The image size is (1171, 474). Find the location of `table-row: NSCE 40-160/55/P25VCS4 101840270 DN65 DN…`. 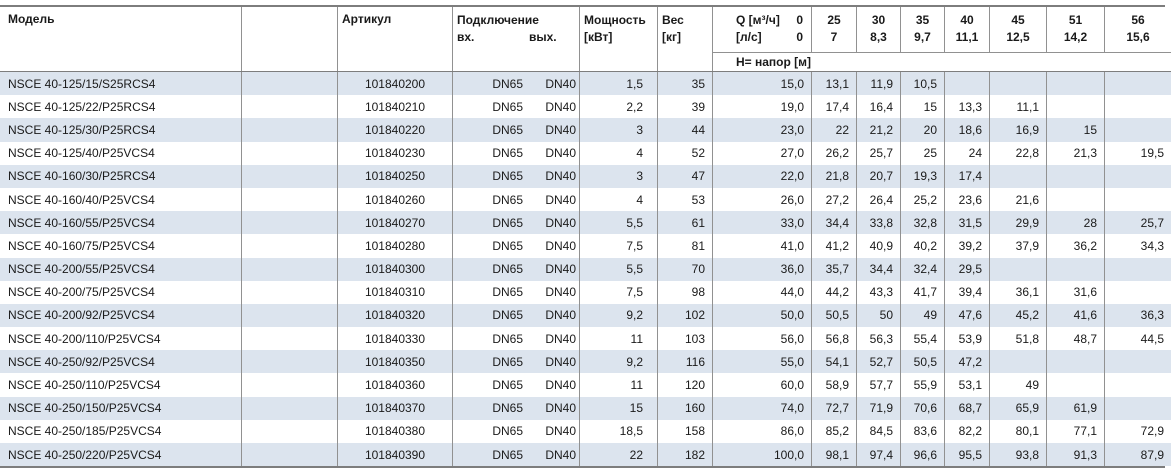

table-row: NSCE 40-160/55/P25VCS4 101840270 DN65 DN… is located at coordinates (585, 223).